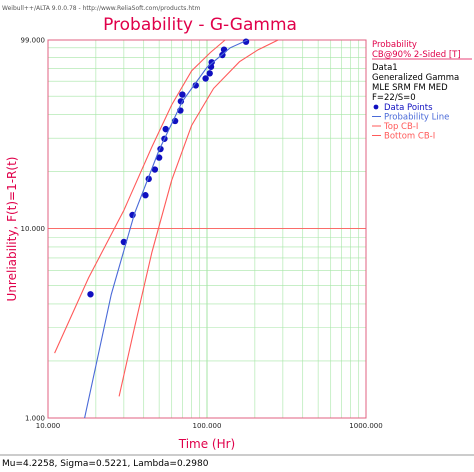 This screenshot has height=472, width=474. Describe the element at coordinates (33, 229) in the screenshot. I see `y-tick-label: 10.000` at that location.